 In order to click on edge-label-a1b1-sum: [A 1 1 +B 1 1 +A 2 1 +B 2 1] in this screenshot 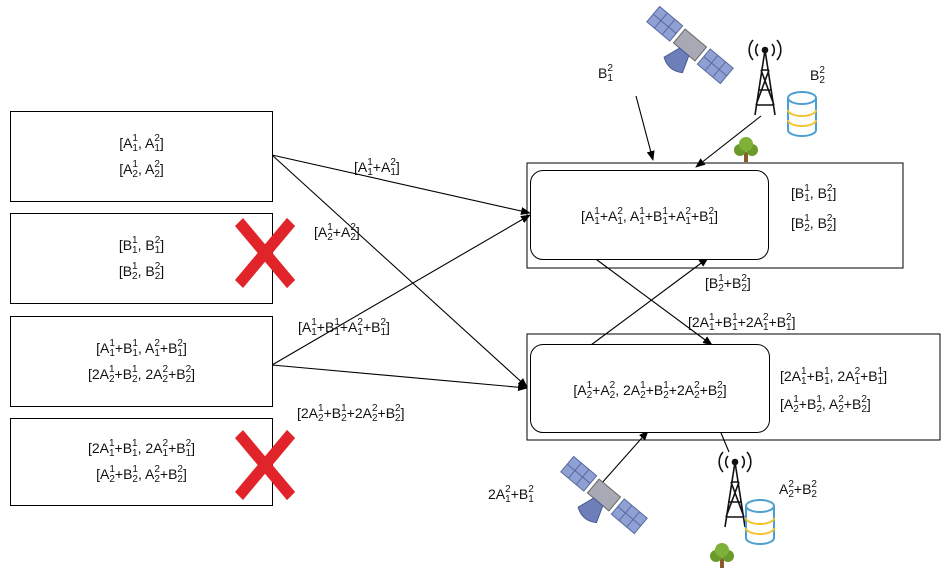, I will do `click(344, 328)`.